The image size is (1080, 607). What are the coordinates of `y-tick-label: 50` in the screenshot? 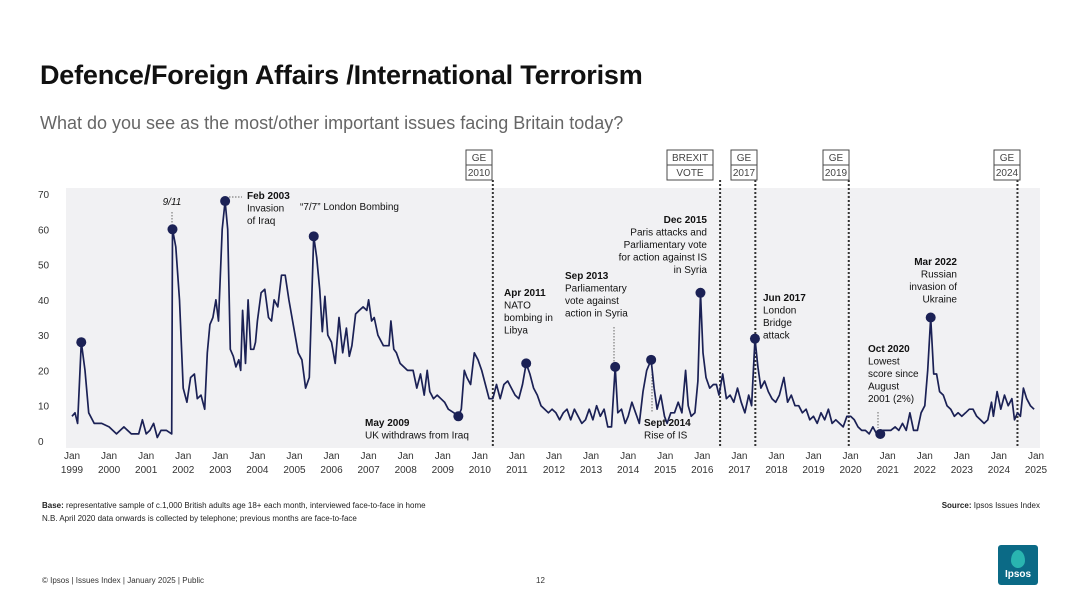 It's located at (44, 266).